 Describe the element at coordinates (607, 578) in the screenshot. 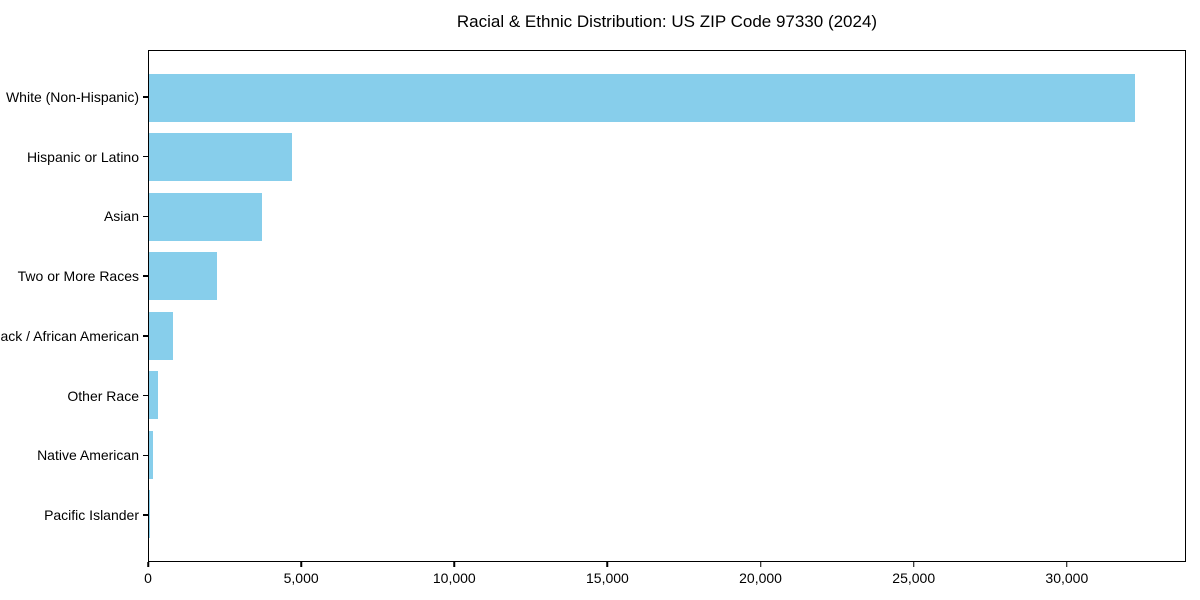

I see `xtick-label-15-000: 15,000` at that location.